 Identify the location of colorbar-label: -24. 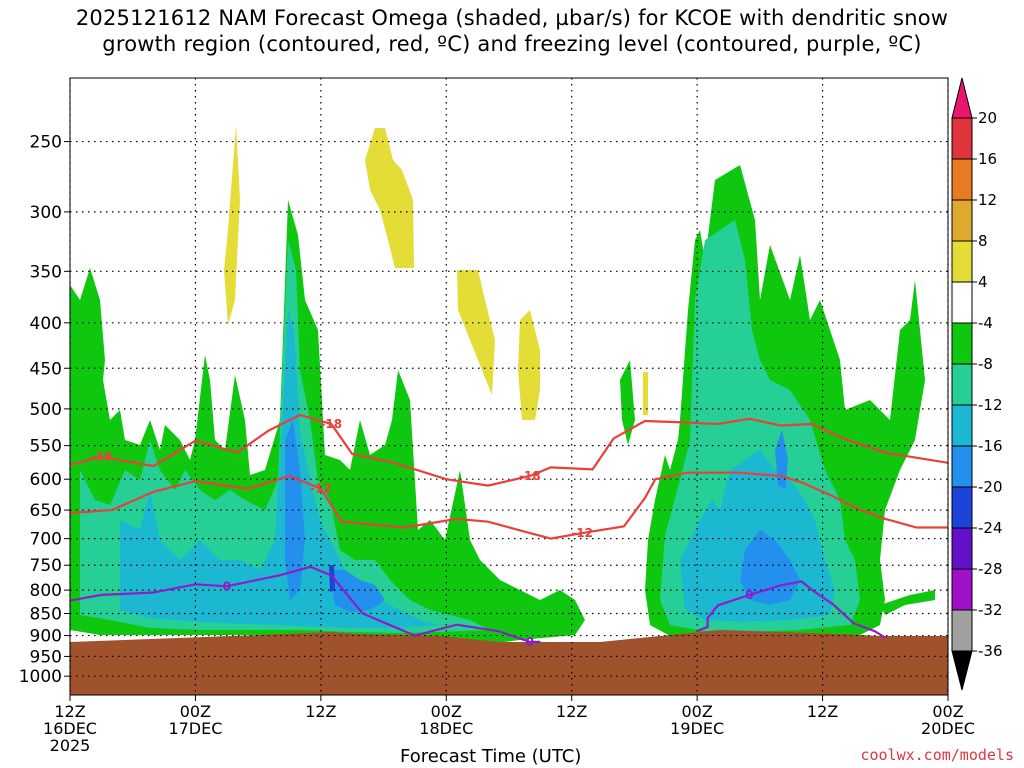
(990, 528).